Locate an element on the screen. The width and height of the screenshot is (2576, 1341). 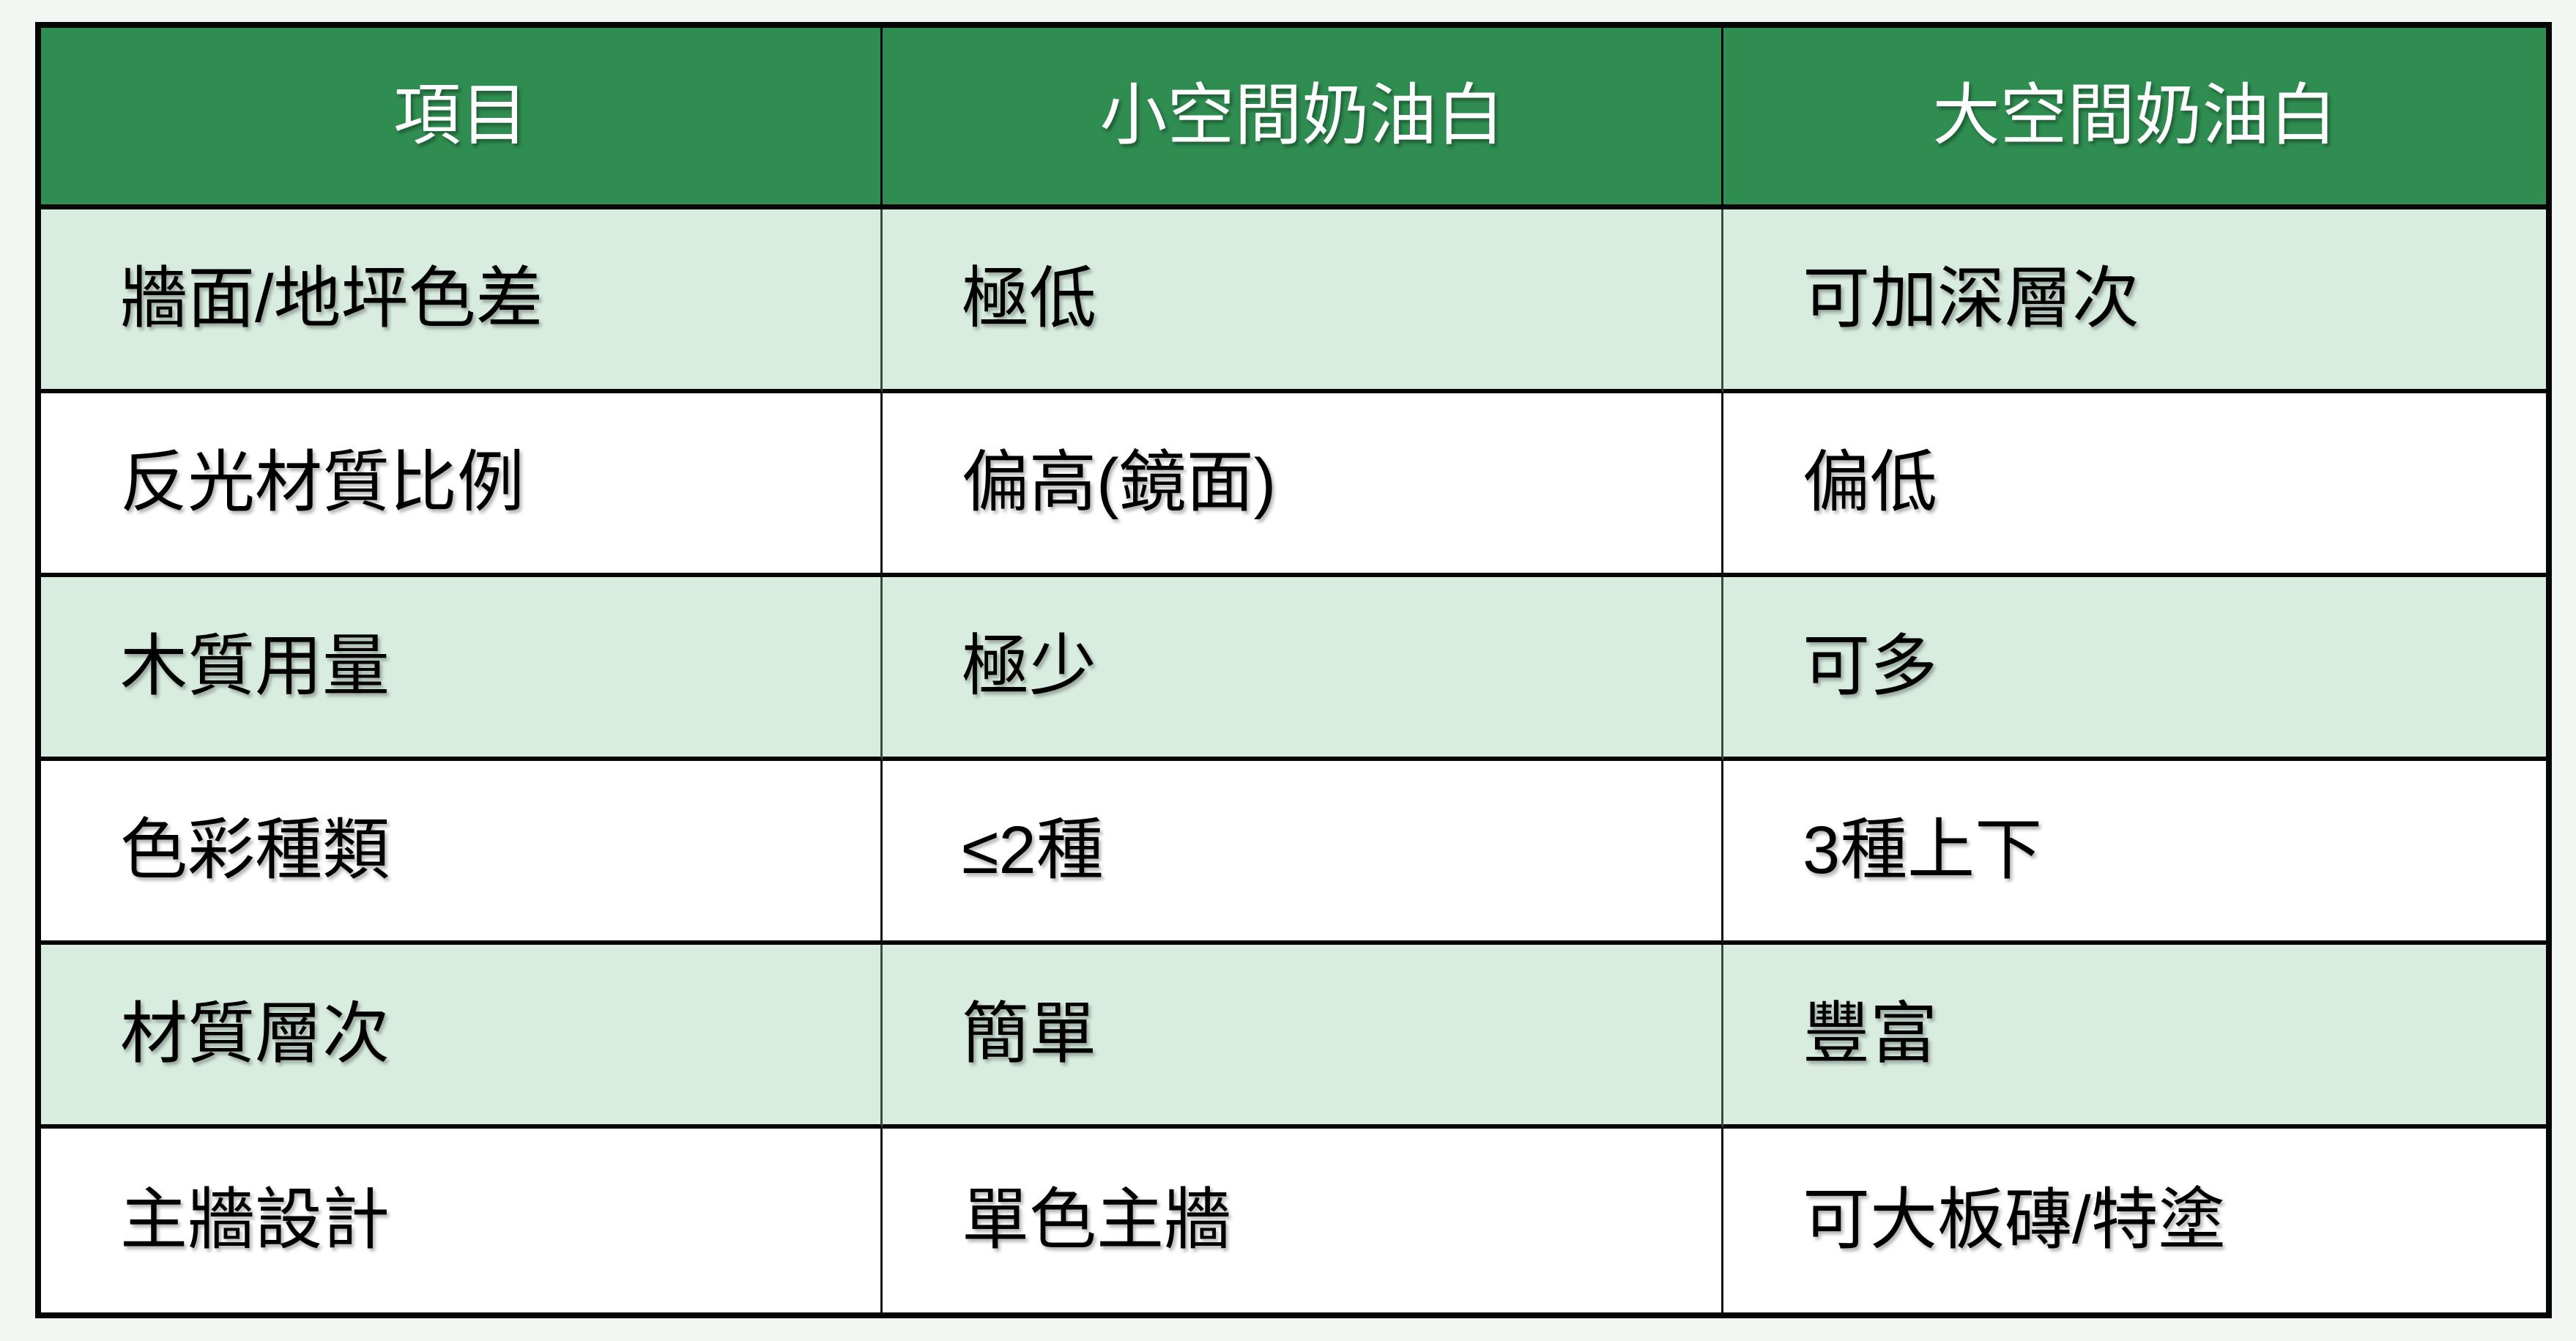
cell-large-space: 豐富 is located at coordinates (2134, 1037).